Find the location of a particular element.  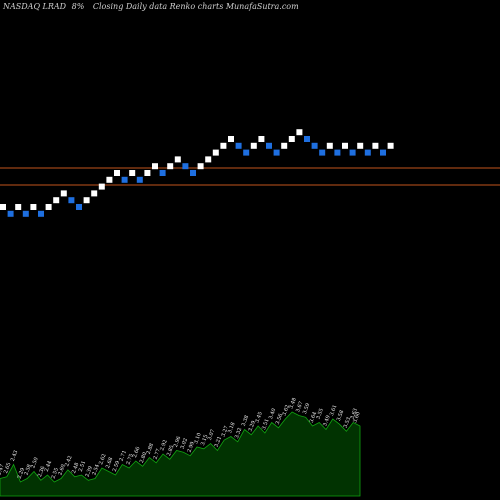

volume-label: 2.44 is located at coordinates (48, 466).